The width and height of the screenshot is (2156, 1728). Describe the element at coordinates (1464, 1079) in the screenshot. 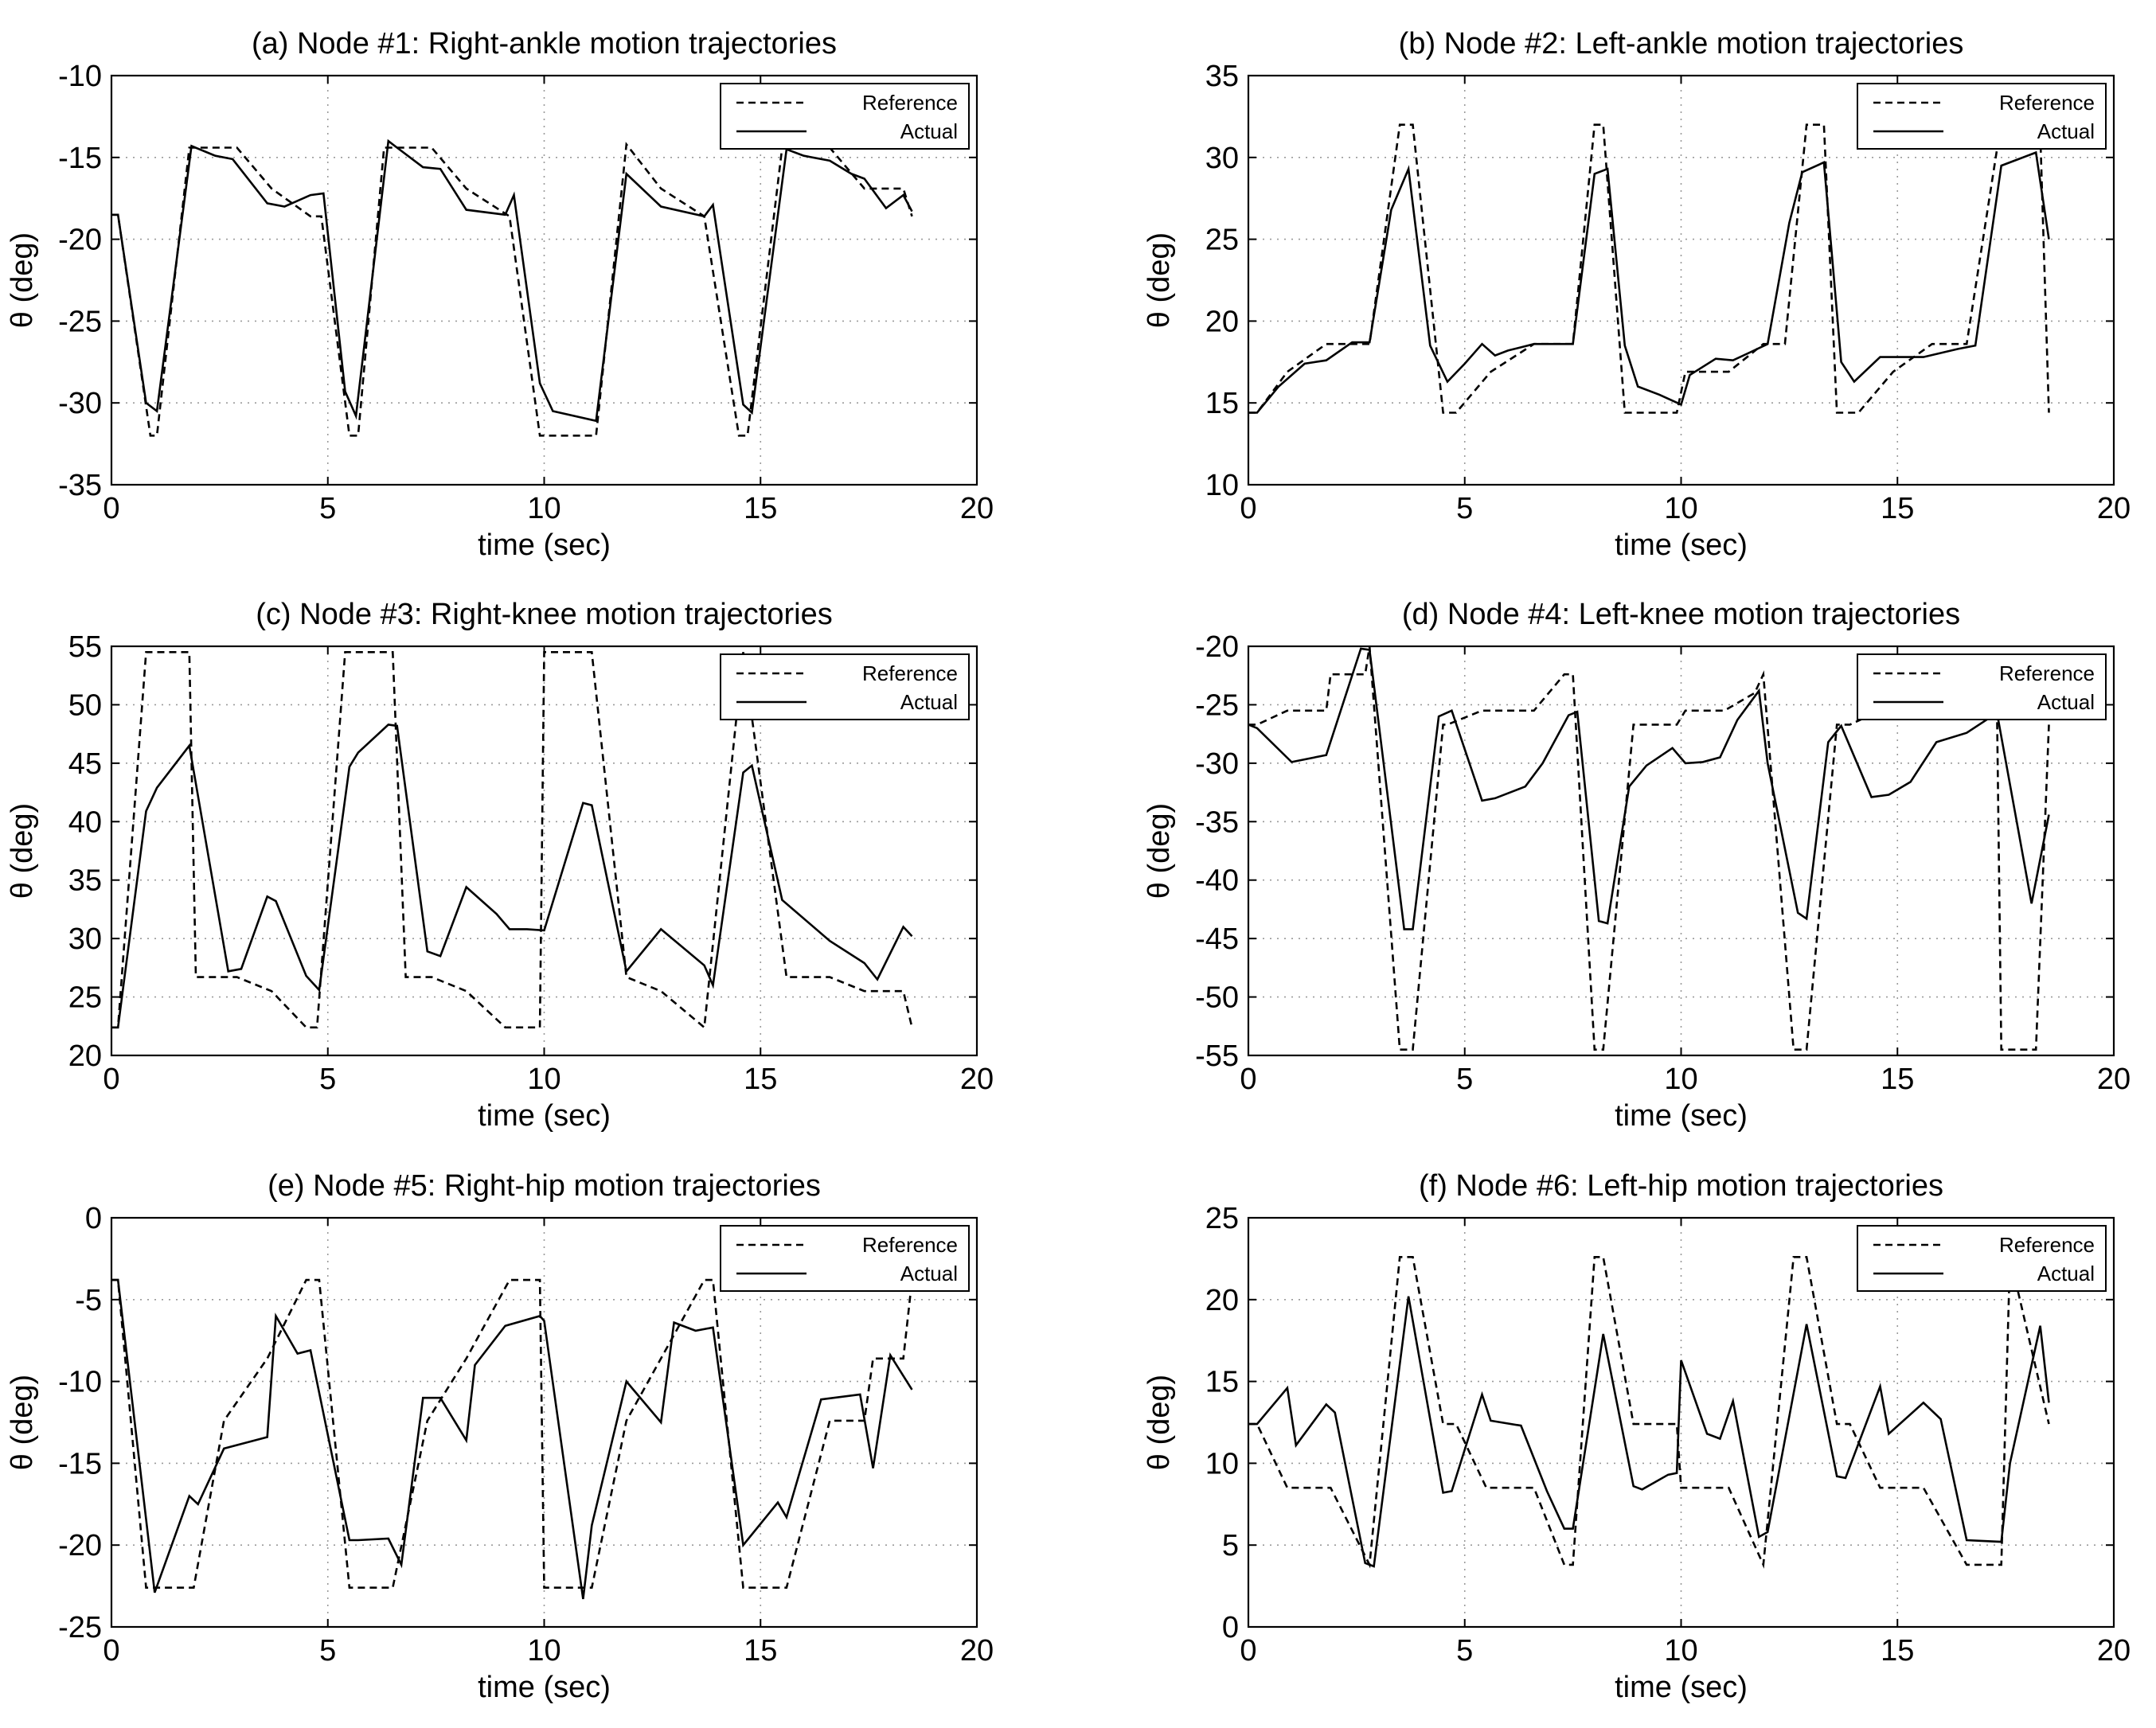

I see `chart-3-x-tick-label: 5` at that location.